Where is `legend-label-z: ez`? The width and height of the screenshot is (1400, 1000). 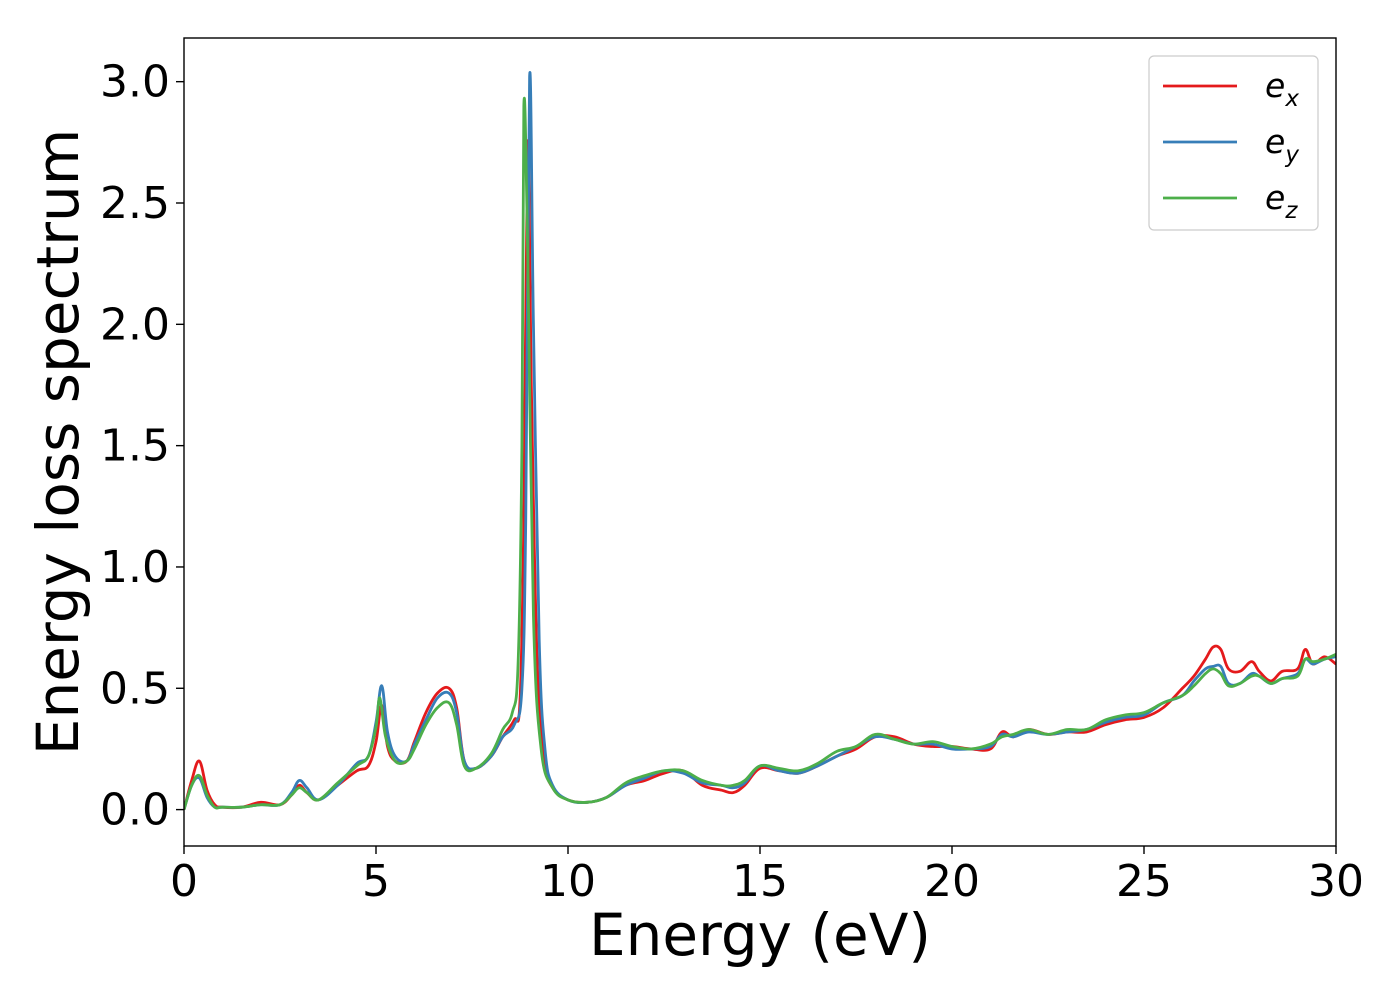 legend-label-z: ez is located at coordinates (1281, 201).